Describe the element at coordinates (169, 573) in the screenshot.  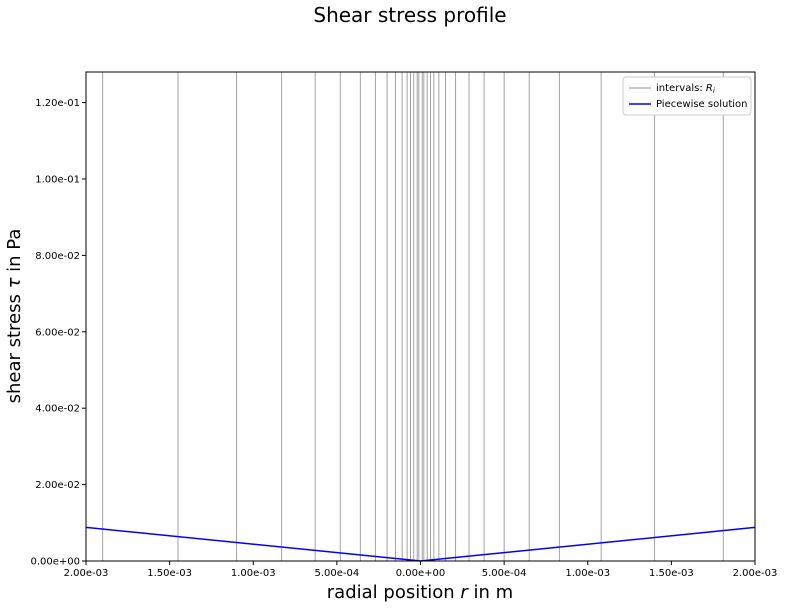
I see `x-tick-label-1: 1.50e-03` at that location.